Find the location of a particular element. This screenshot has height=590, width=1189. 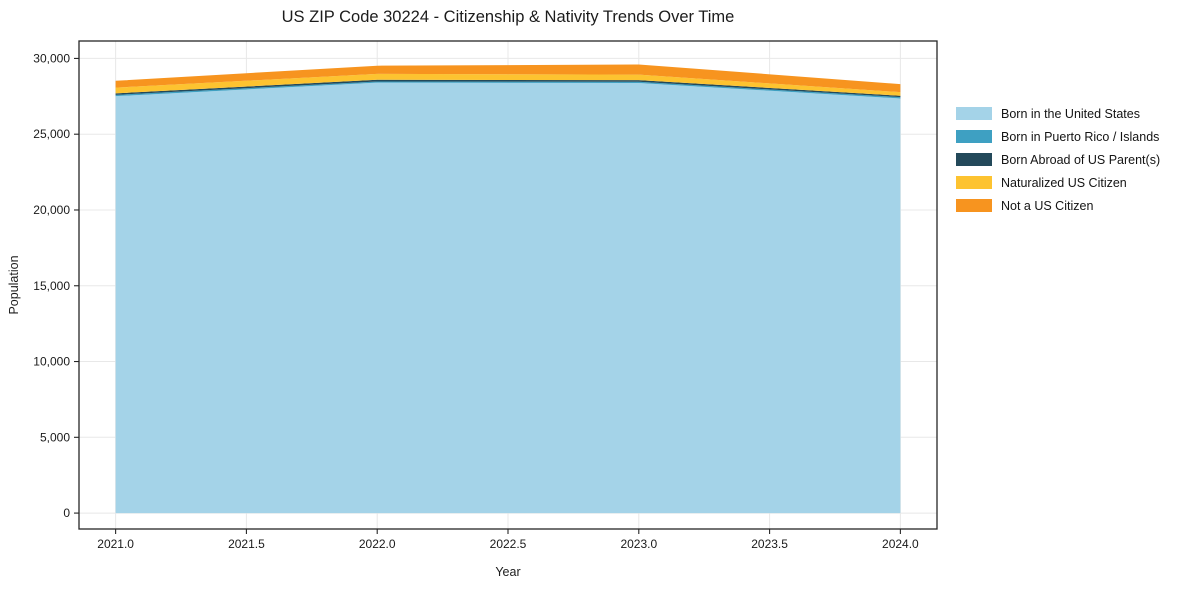

x-tick-label: 2022.0 is located at coordinates (377, 544).